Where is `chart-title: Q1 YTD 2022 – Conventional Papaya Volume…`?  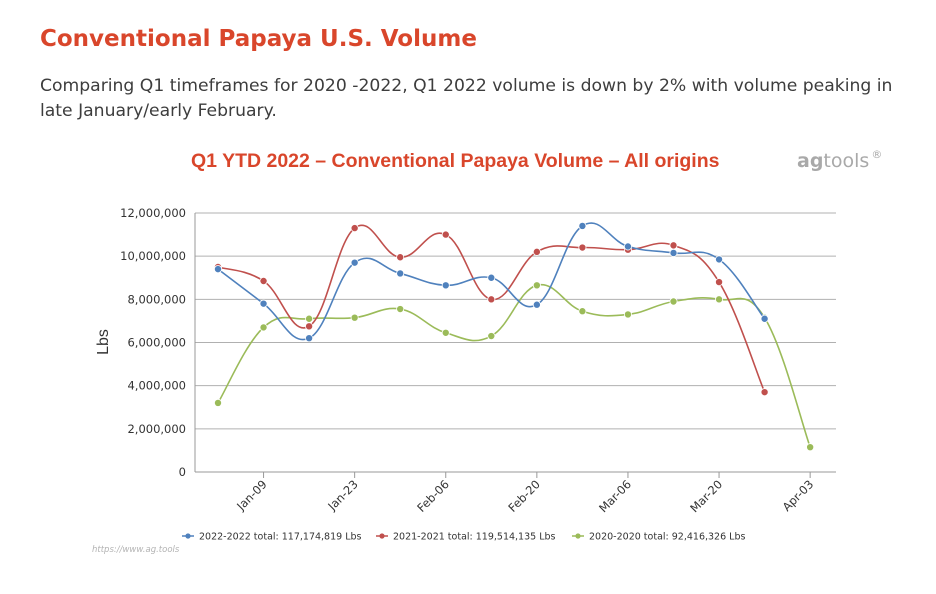
chart-title: Q1 YTD 2022 – Conventional Papaya Volume… is located at coordinates (455, 161).